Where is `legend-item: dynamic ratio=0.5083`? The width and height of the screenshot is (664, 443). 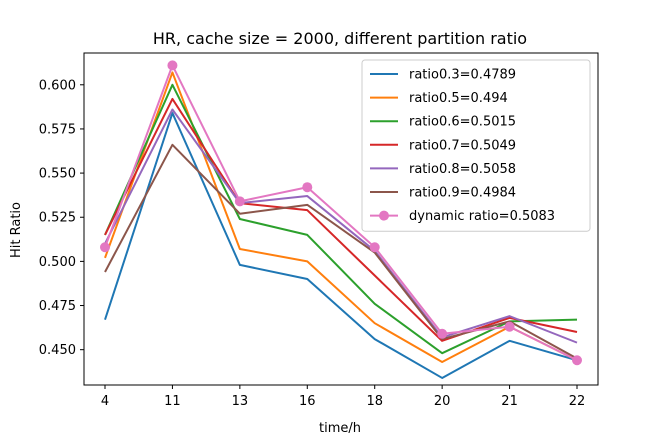
legend-item: dynamic ratio=0.5083 is located at coordinates (462, 216).